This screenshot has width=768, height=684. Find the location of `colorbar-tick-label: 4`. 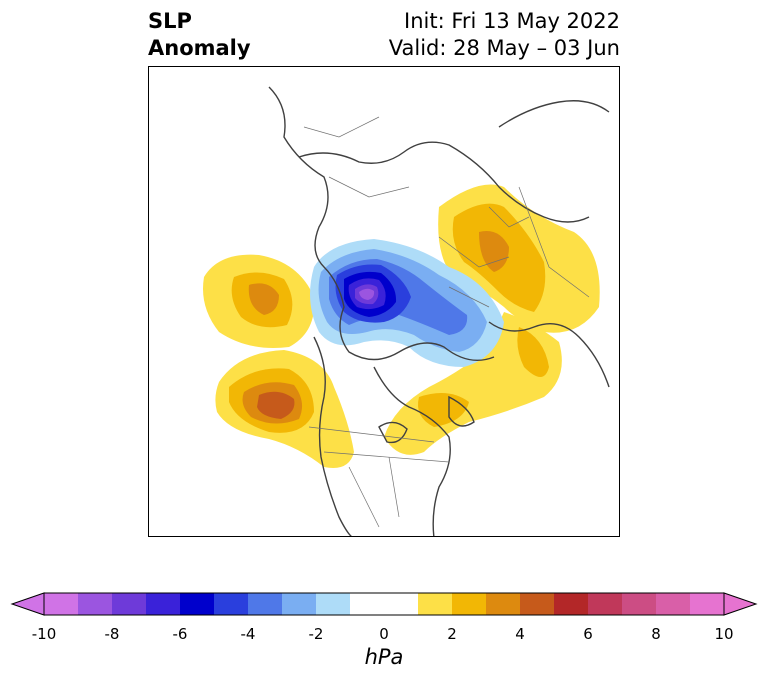

colorbar-tick-label: 4 is located at coordinates (520, 634).